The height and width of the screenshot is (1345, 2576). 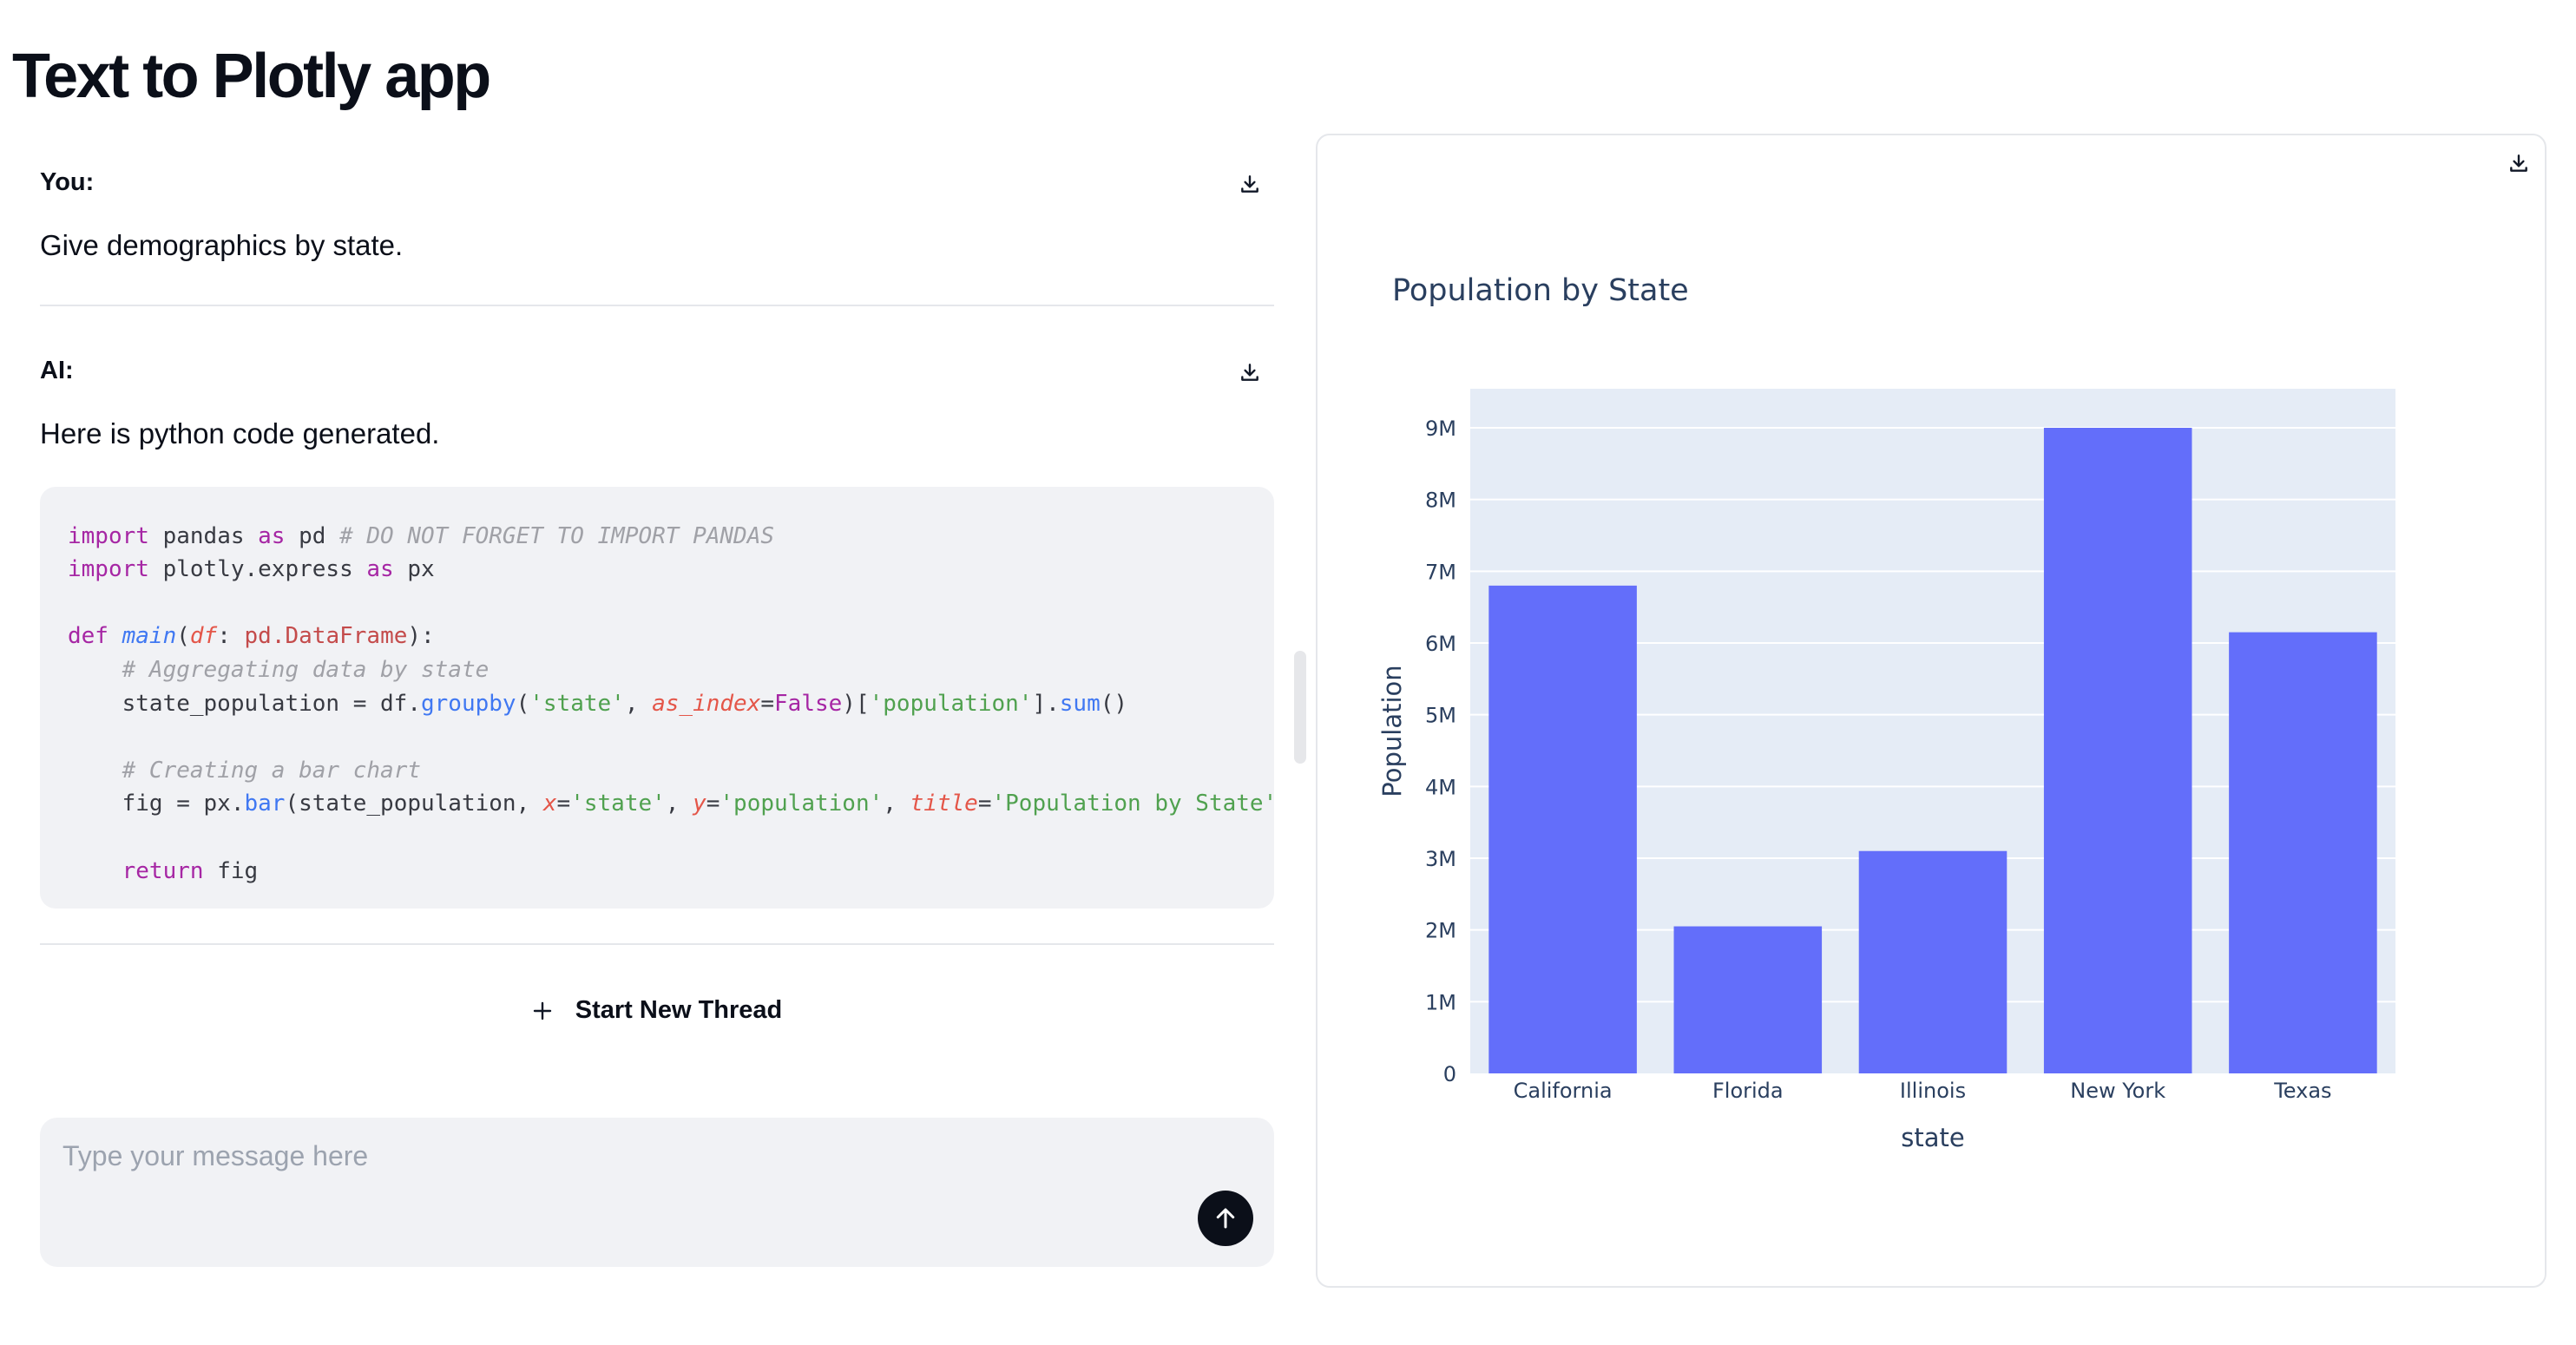 I want to click on app-title: Text to Plotly app, so click(x=252, y=76).